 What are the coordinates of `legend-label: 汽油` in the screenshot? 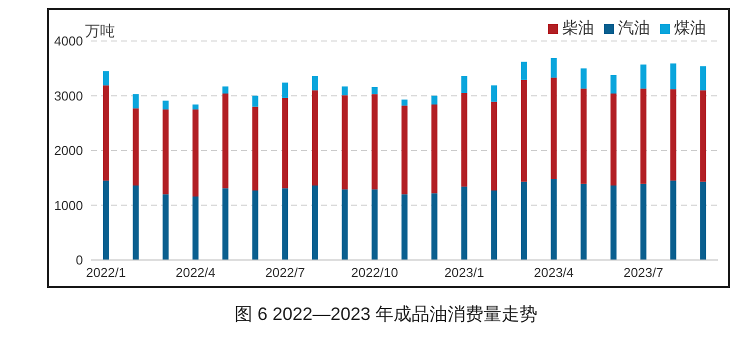 It's located at (634, 28).